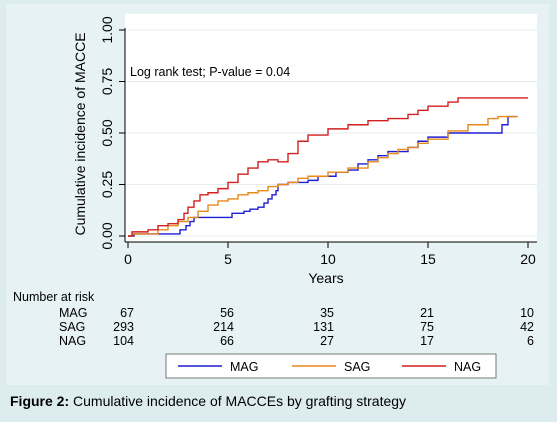 The width and height of the screenshot is (557, 422). Describe the element at coordinates (327, 341) in the screenshot. I see `risk-value: 27` at that location.